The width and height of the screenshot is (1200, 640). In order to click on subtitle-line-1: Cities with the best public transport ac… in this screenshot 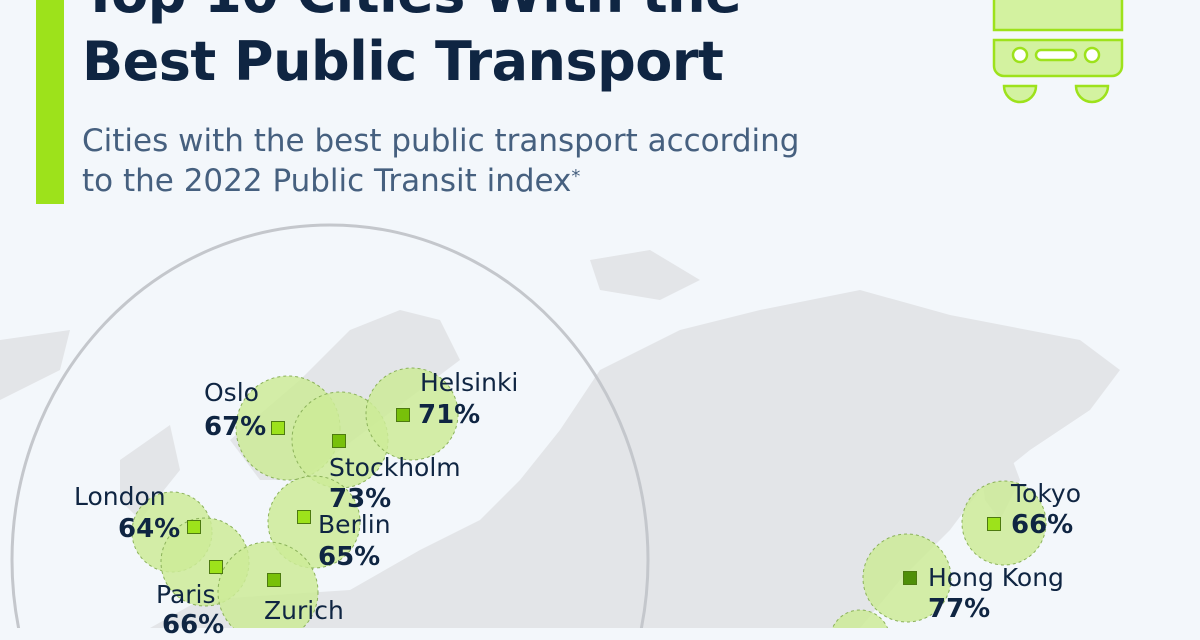, I will do `click(441, 141)`.